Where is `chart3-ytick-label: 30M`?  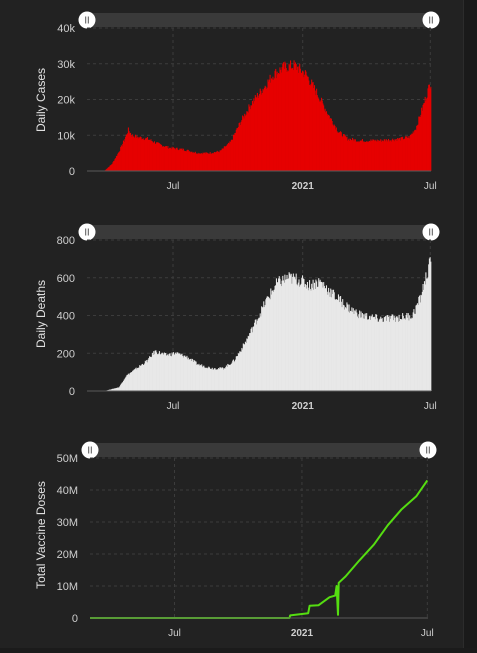
chart3-ytick-label: 30M is located at coordinates (67, 523).